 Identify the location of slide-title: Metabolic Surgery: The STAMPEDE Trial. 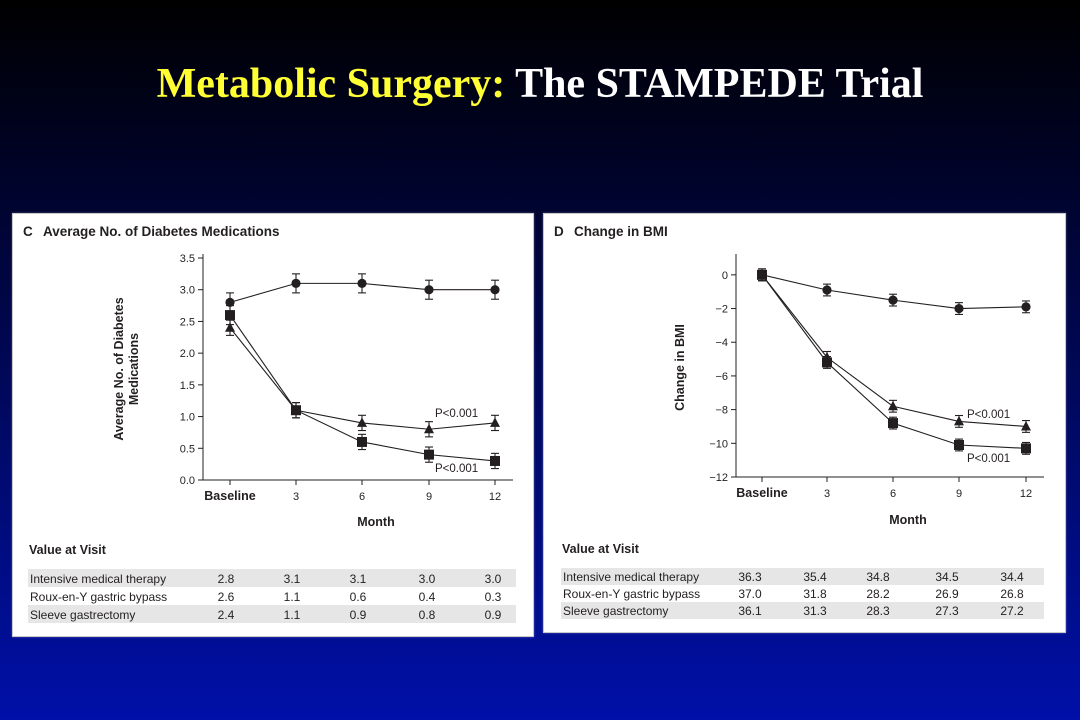
(540, 84).